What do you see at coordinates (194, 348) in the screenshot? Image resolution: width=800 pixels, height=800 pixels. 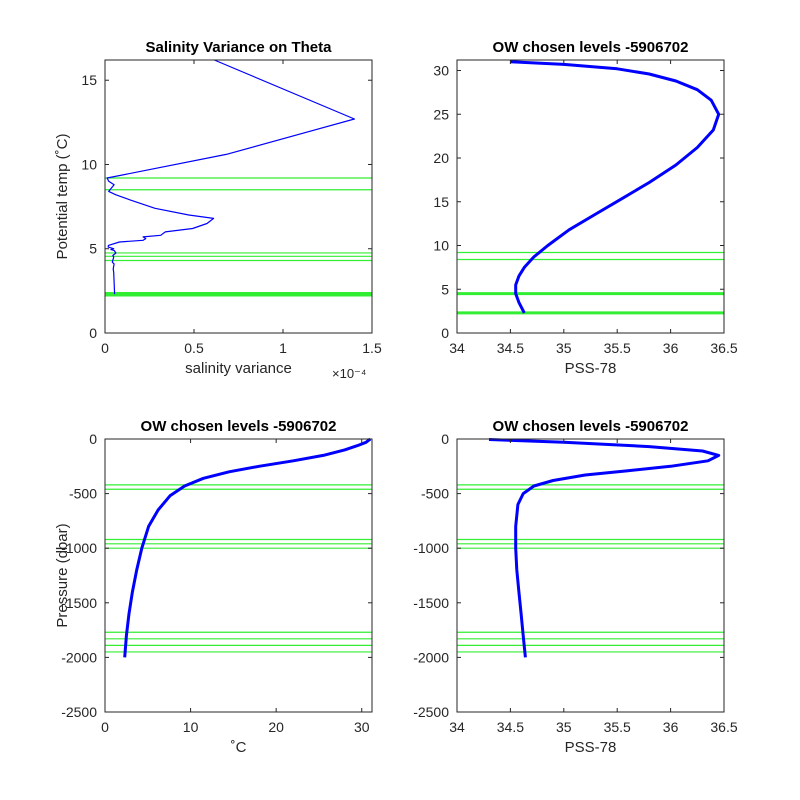 I see `x-tick-label: 0.5` at bounding box center [194, 348].